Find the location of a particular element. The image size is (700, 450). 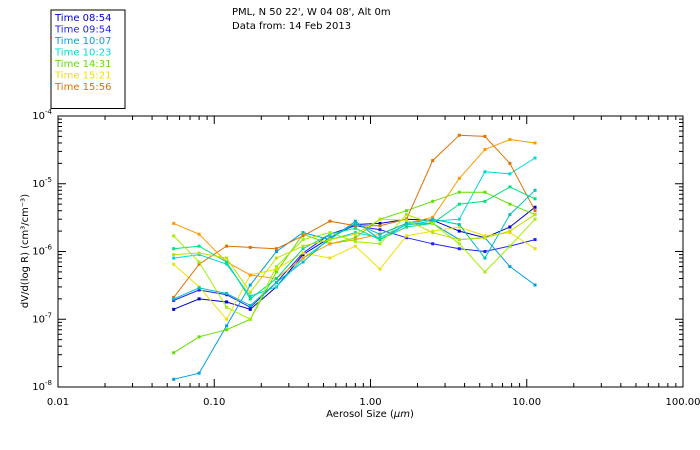

legend-box is located at coordinates (88, 59).